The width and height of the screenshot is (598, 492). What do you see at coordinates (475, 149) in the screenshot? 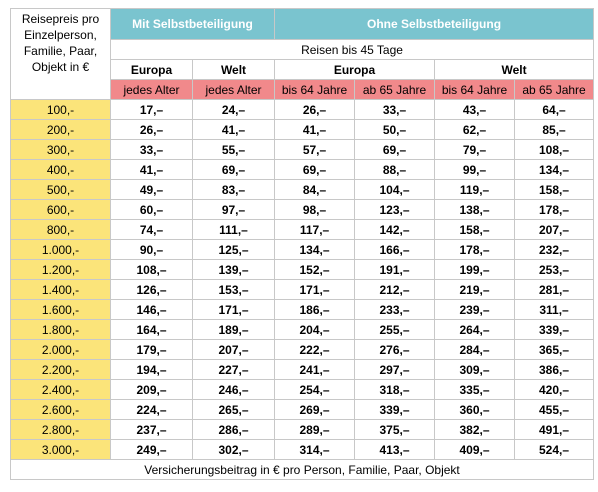
I see `premium-cell: 79,–` at bounding box center [475, 149].